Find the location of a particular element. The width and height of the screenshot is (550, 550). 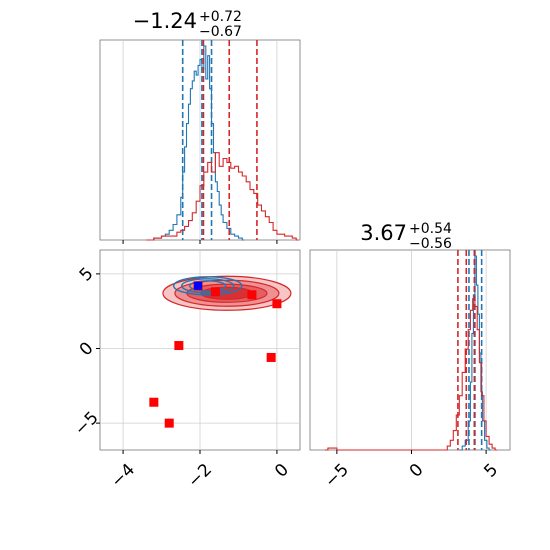

marginal-x-gridlines is located at coordinates (200, 142).